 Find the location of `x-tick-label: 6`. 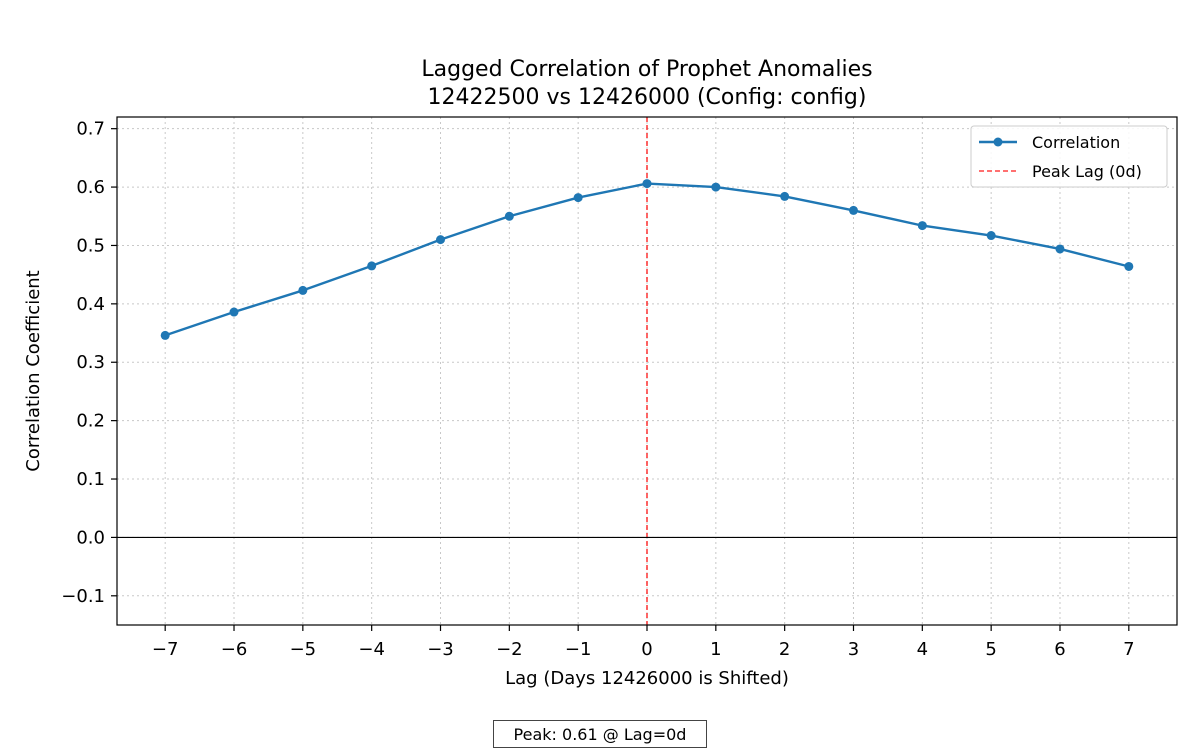

x-tick-label: 6 is located at coordinates (1059, 649).